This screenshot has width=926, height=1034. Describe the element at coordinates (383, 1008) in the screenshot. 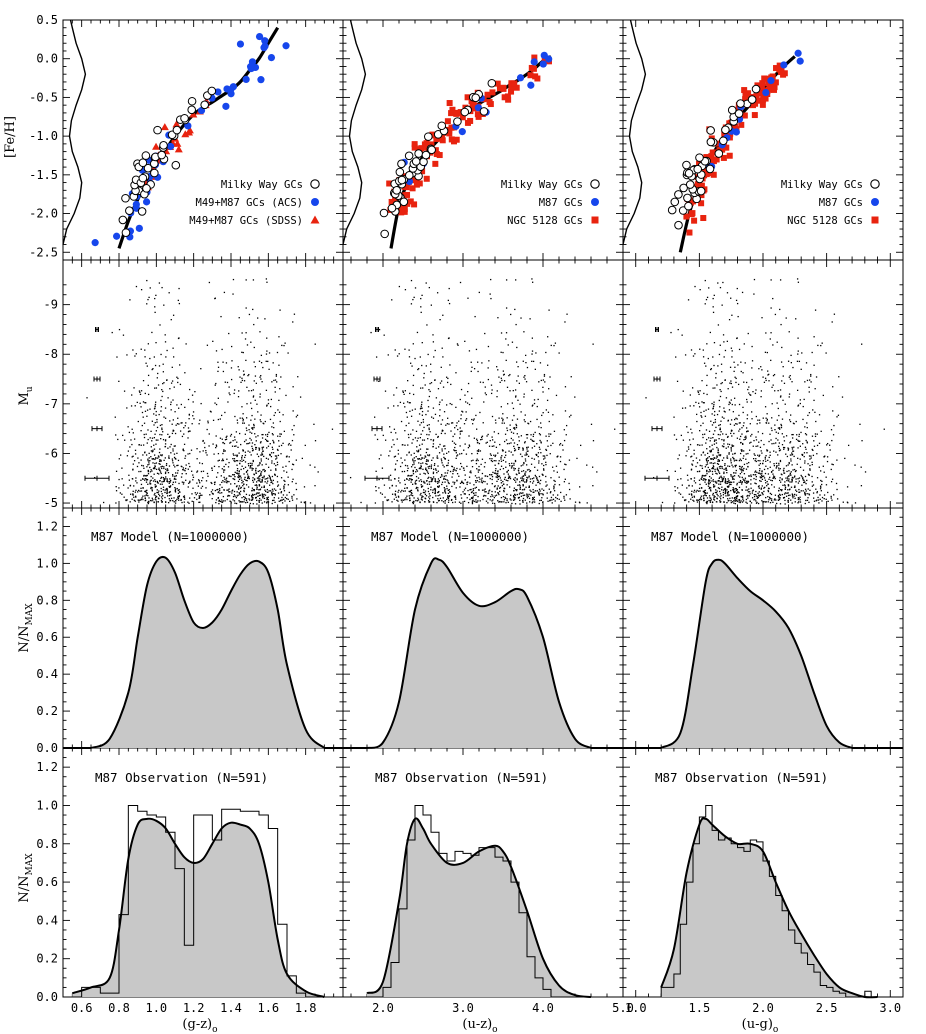

I see `xtick-label-1: 2.0` at that location.